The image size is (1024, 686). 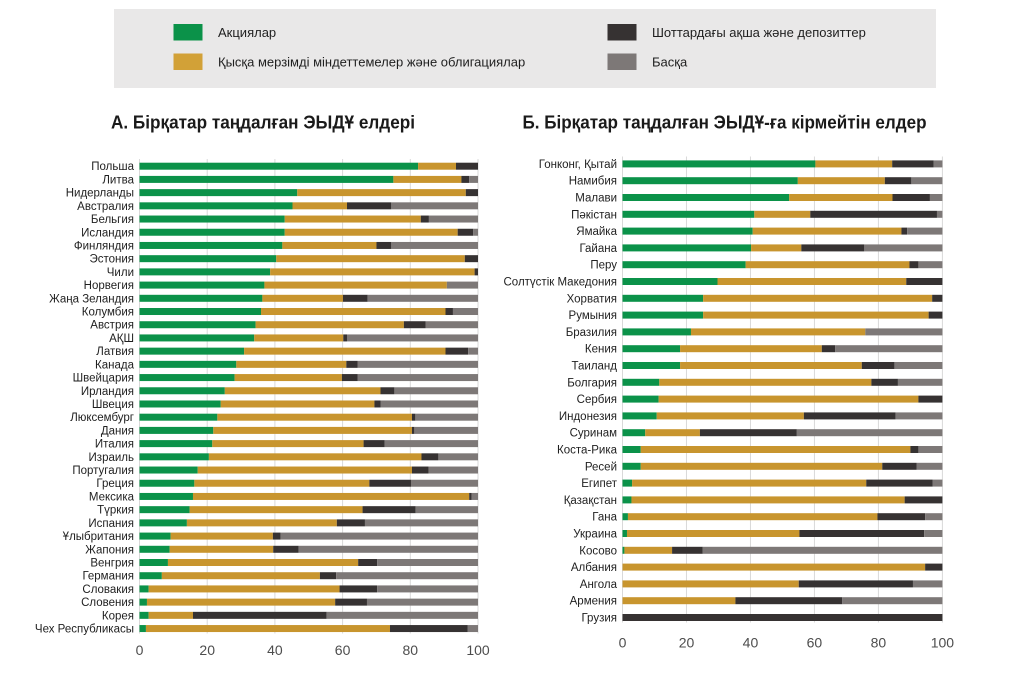 I want to click on svg-text: Жаңа Зеландия, so click(x=91, y=299).